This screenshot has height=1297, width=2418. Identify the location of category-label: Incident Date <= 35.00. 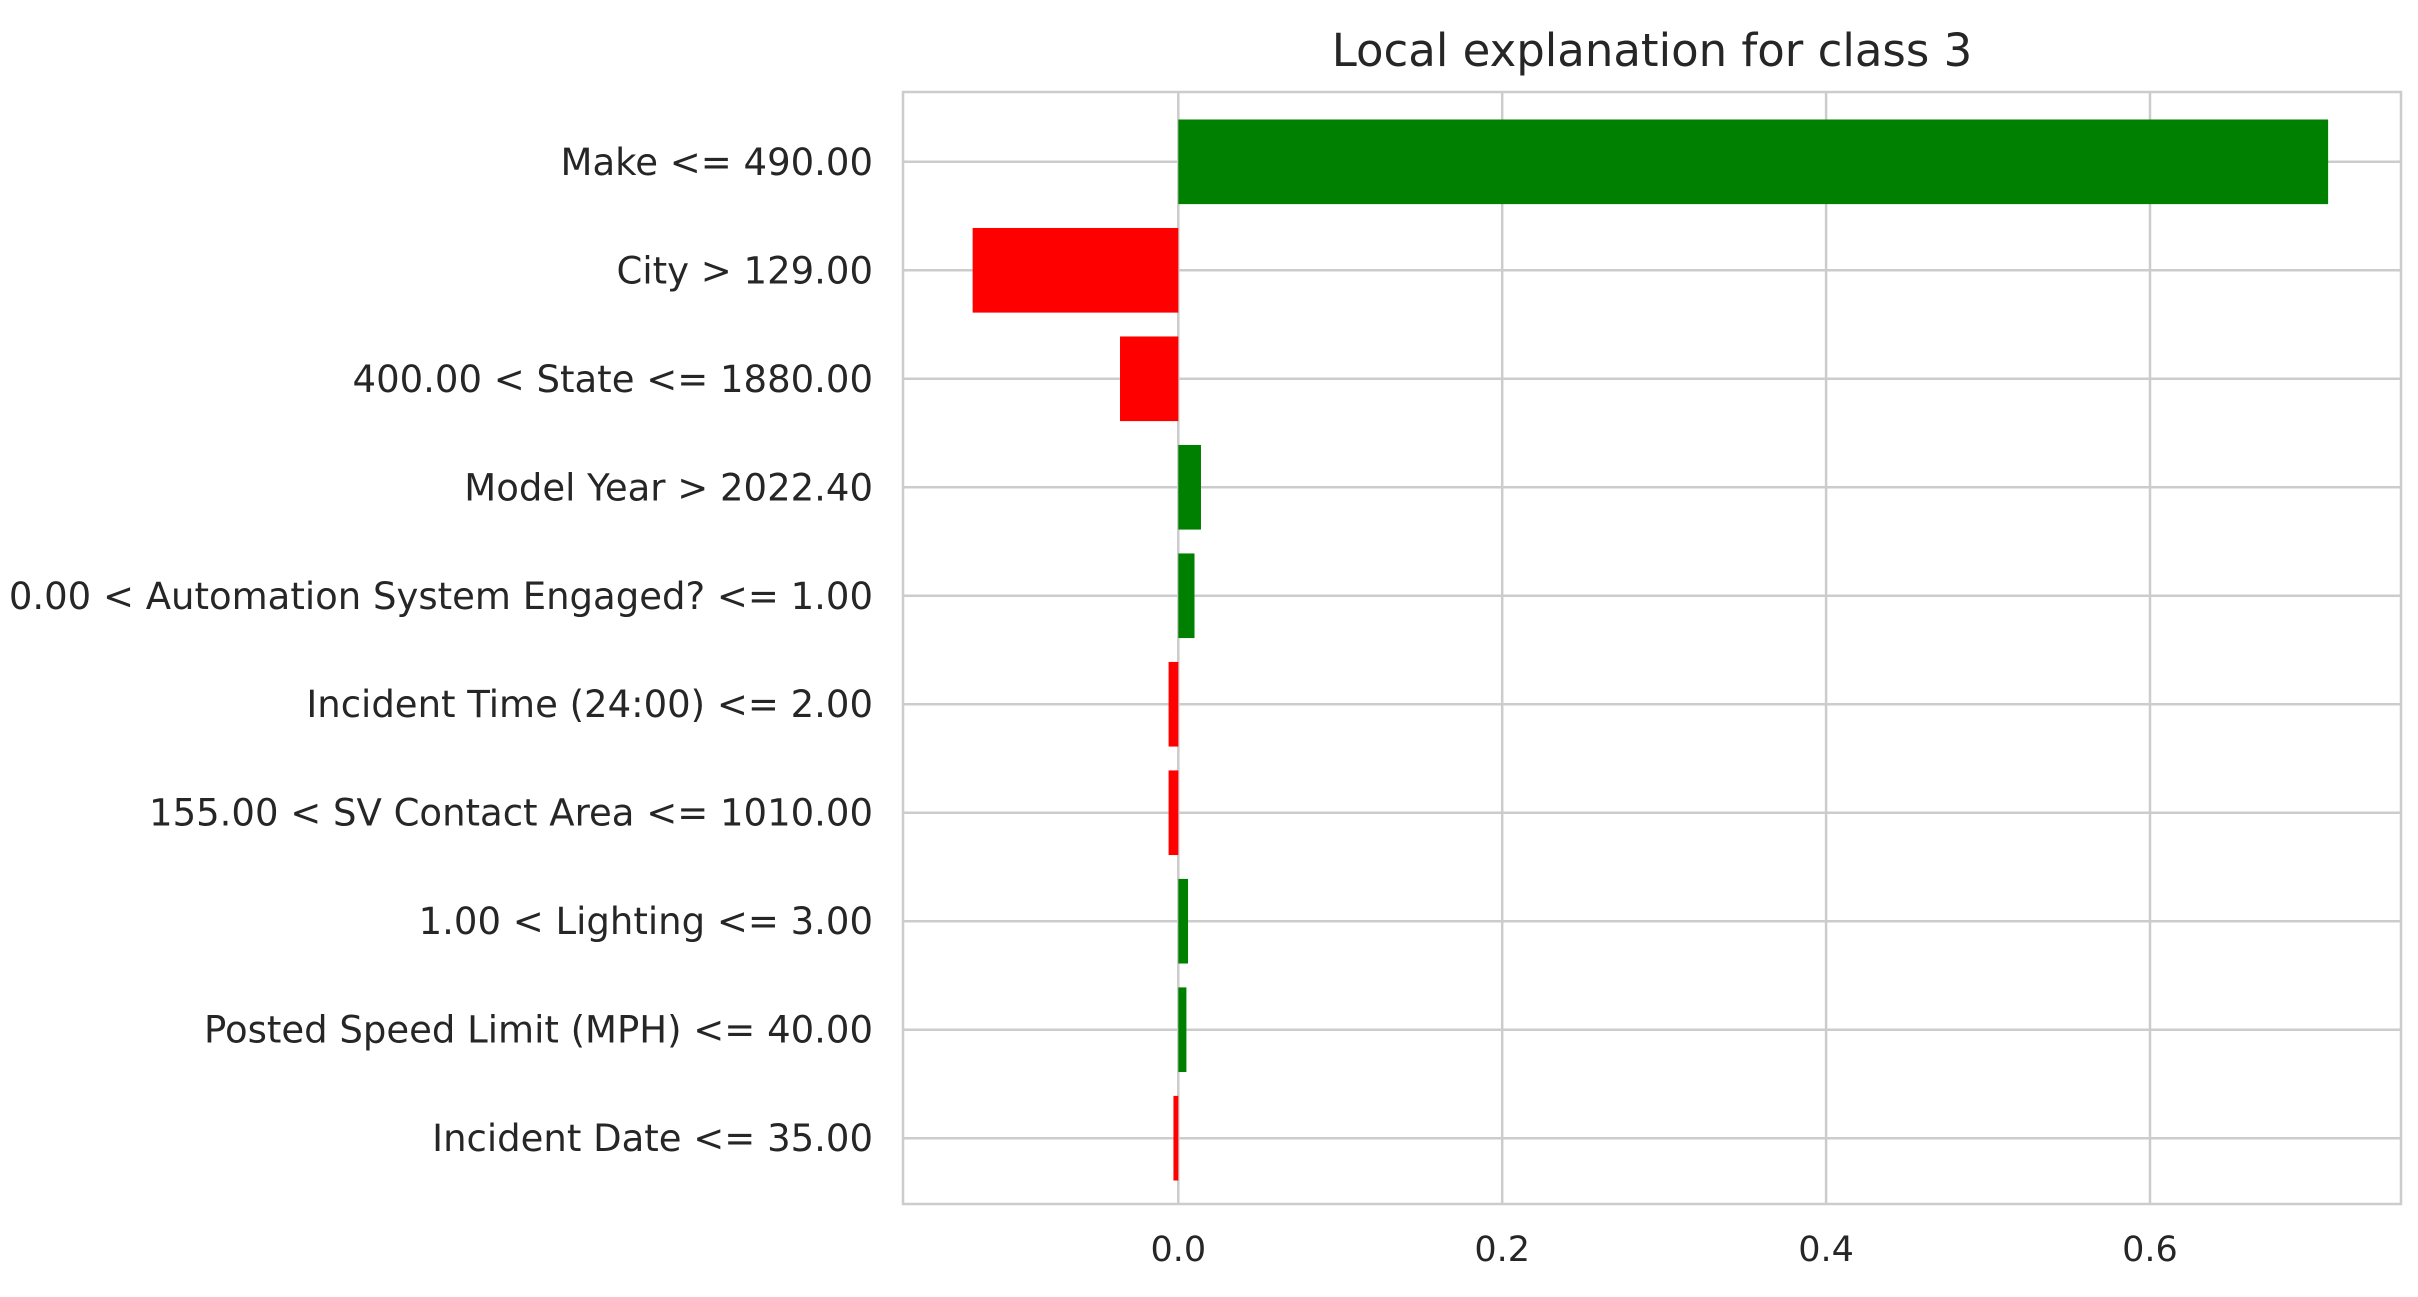
(652, 1138).